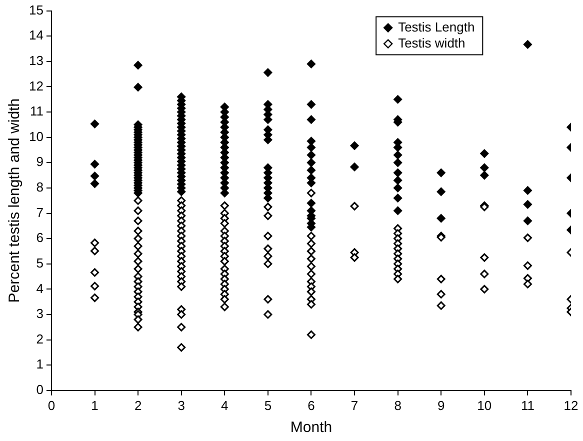 This screenshot has width=583, height=441. Describe the element at coordinates (36, 136) in the screenshot. I see `y-tick-label: 10` at that location.